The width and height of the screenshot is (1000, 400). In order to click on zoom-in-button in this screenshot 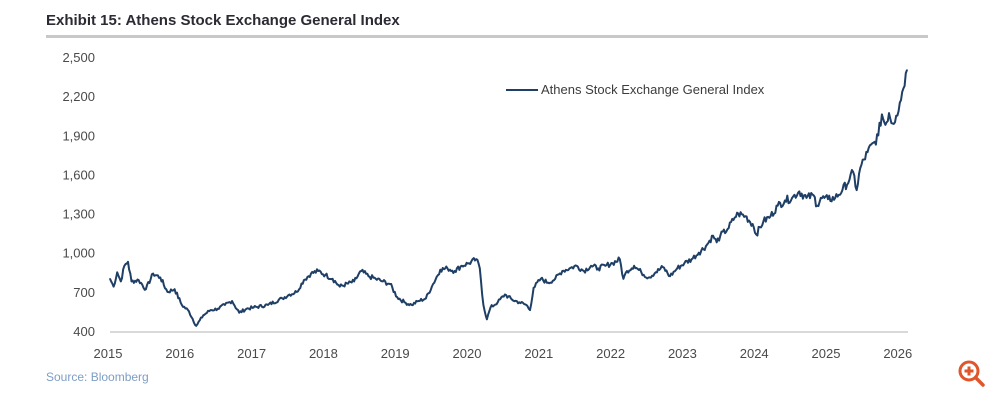, I will do `click(973, 375)`.